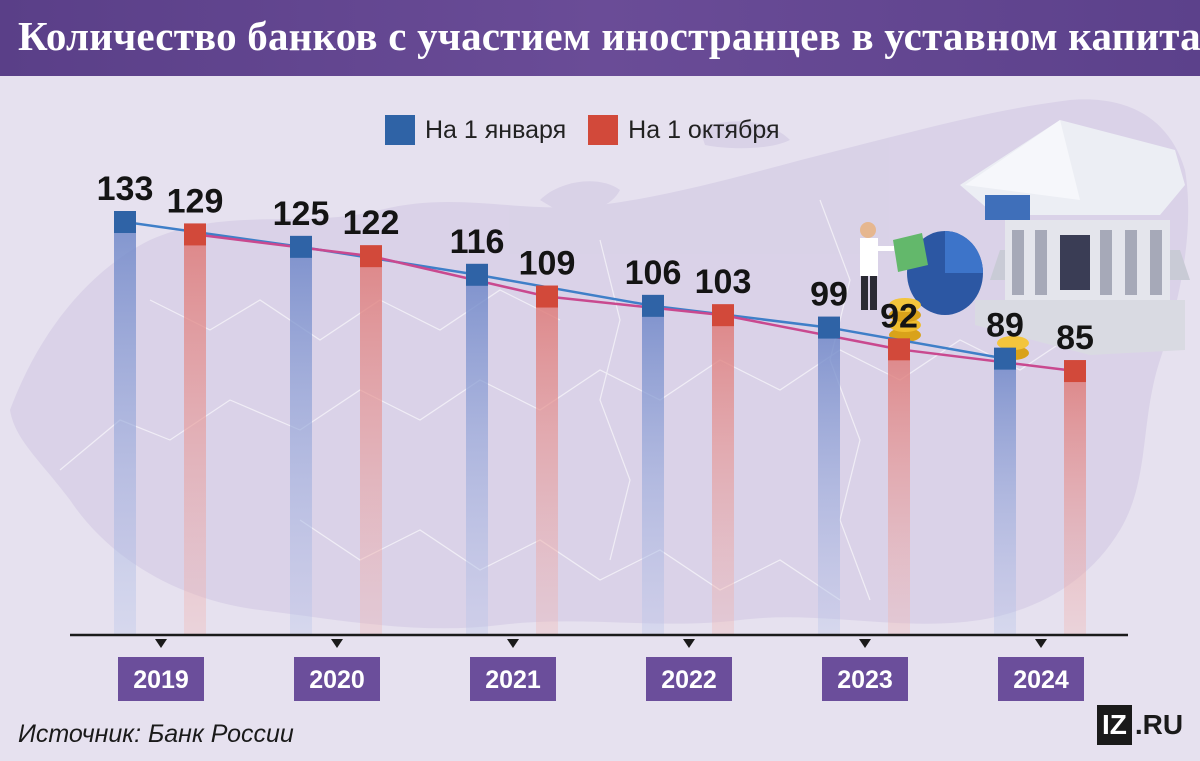 This screenshot has height=761, width=1200. I want to click on value-label-october-2021: 109, so click(547, 264).